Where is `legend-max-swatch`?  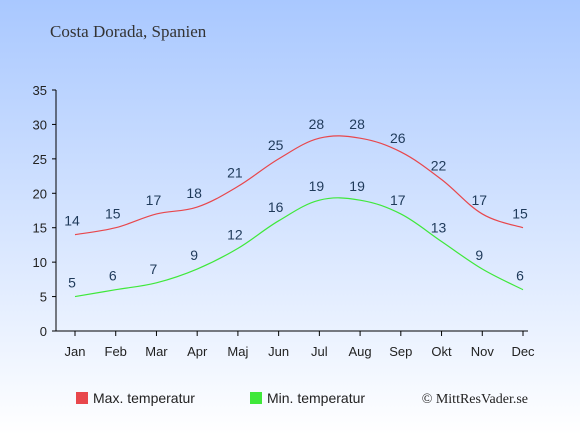
legend-max-swatch is located at coordinates (82, 398).